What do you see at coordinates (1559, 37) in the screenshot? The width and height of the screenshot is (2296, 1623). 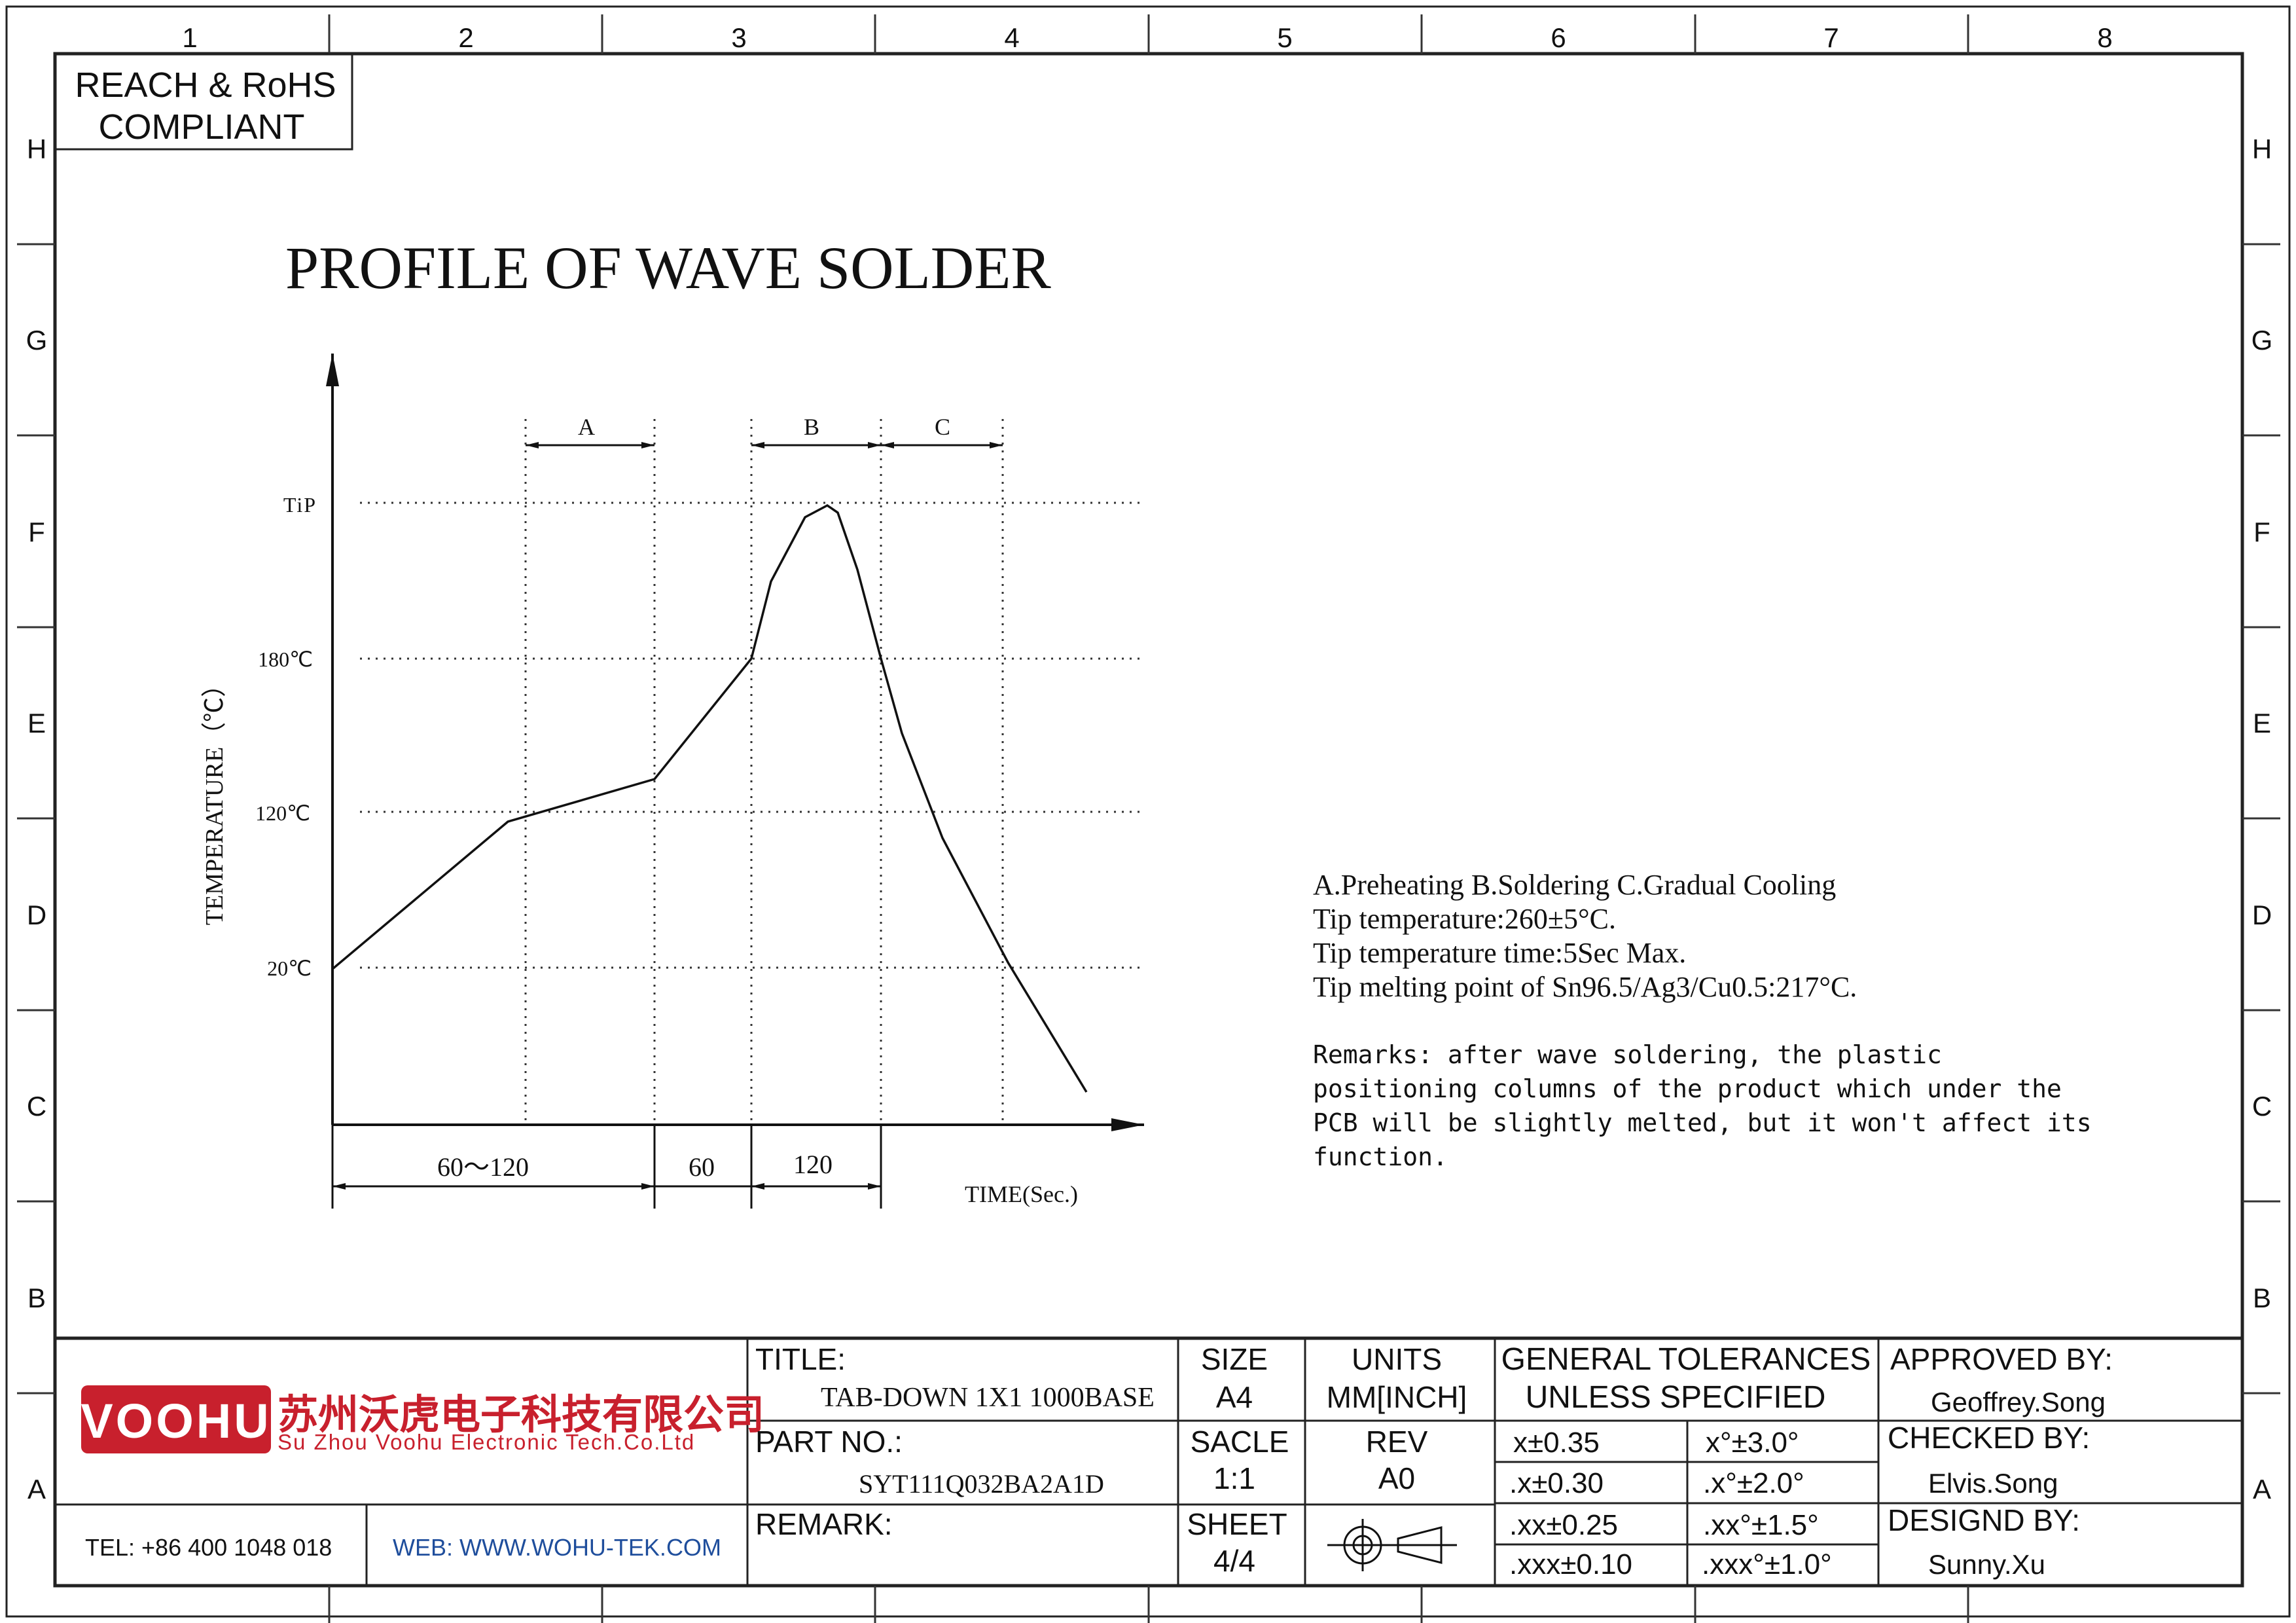 I see `zone-col-6: 6` at bounding box center [1559, 37].